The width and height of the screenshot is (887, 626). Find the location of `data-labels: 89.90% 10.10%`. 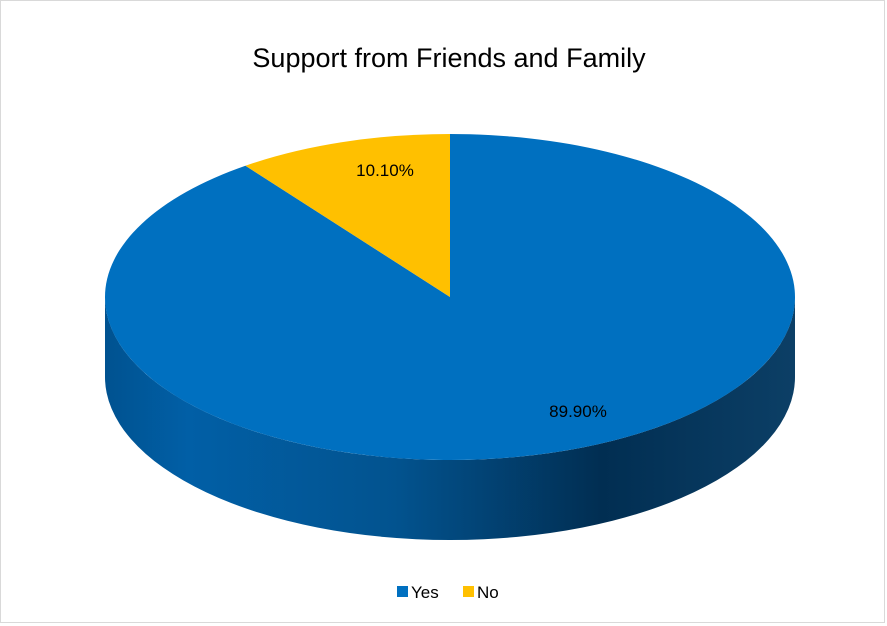

data-labels: 89.90% 10.10% is located at coordinates (481, 291).